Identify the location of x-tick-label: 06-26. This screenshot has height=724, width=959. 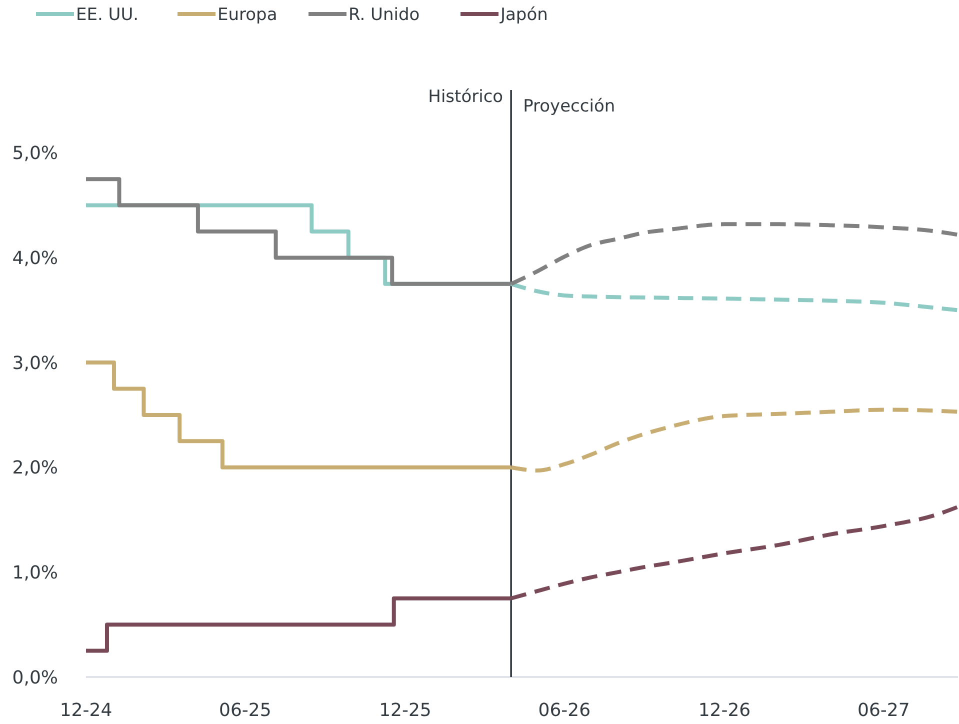
(564, 710).